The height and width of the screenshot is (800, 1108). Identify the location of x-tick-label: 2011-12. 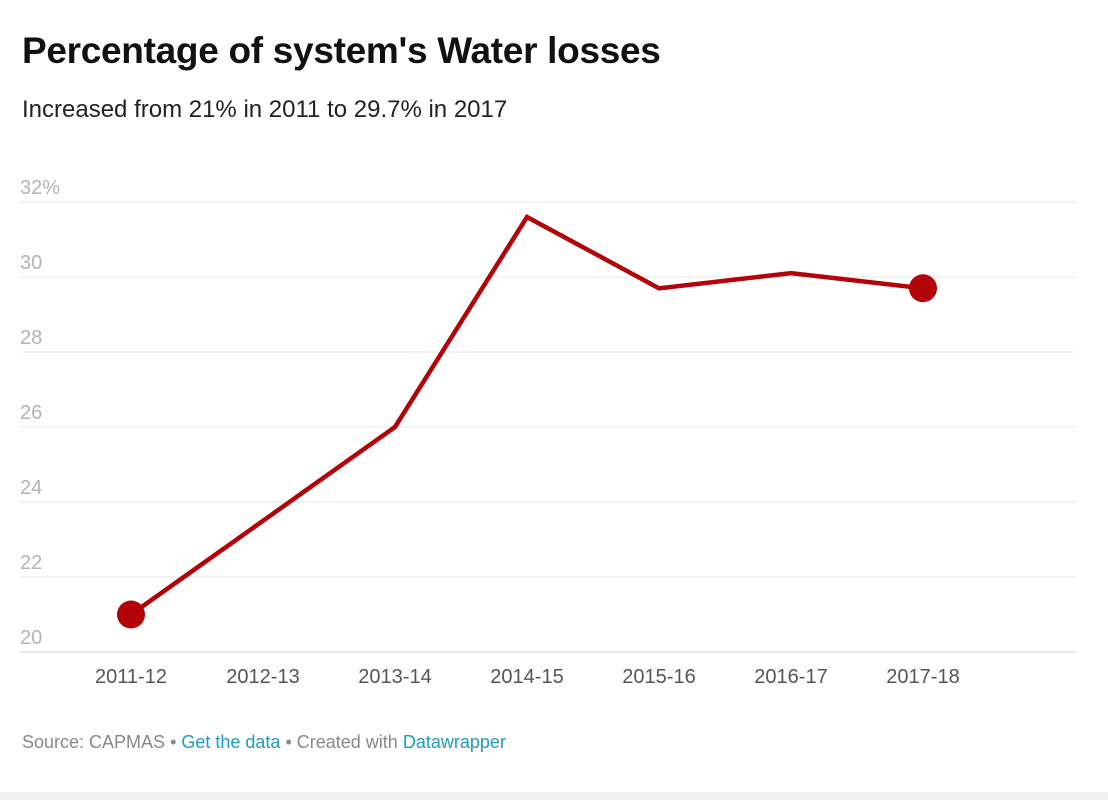
(131, 677).